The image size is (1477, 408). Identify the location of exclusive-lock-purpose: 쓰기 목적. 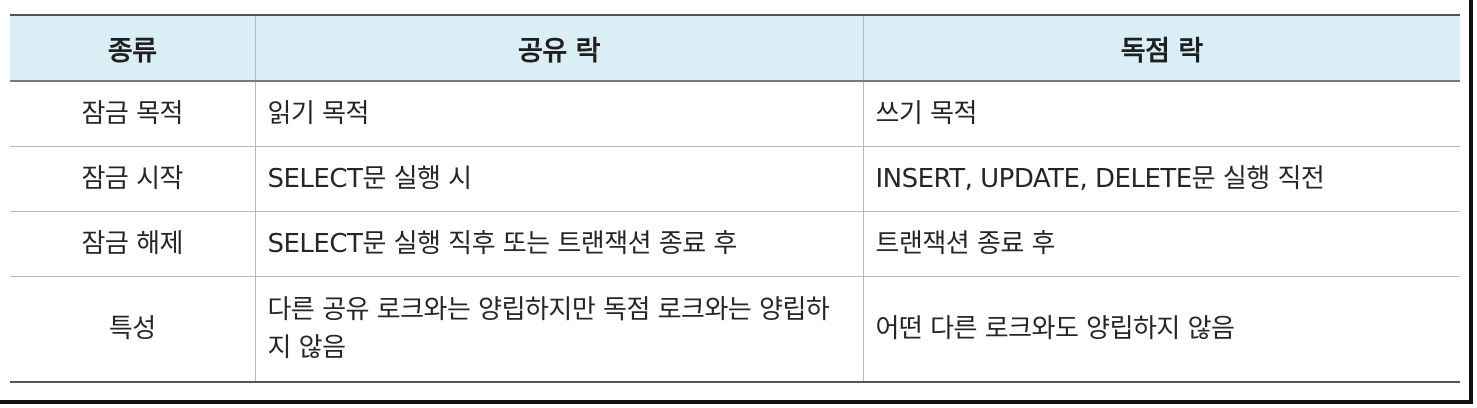
(1161, 114).